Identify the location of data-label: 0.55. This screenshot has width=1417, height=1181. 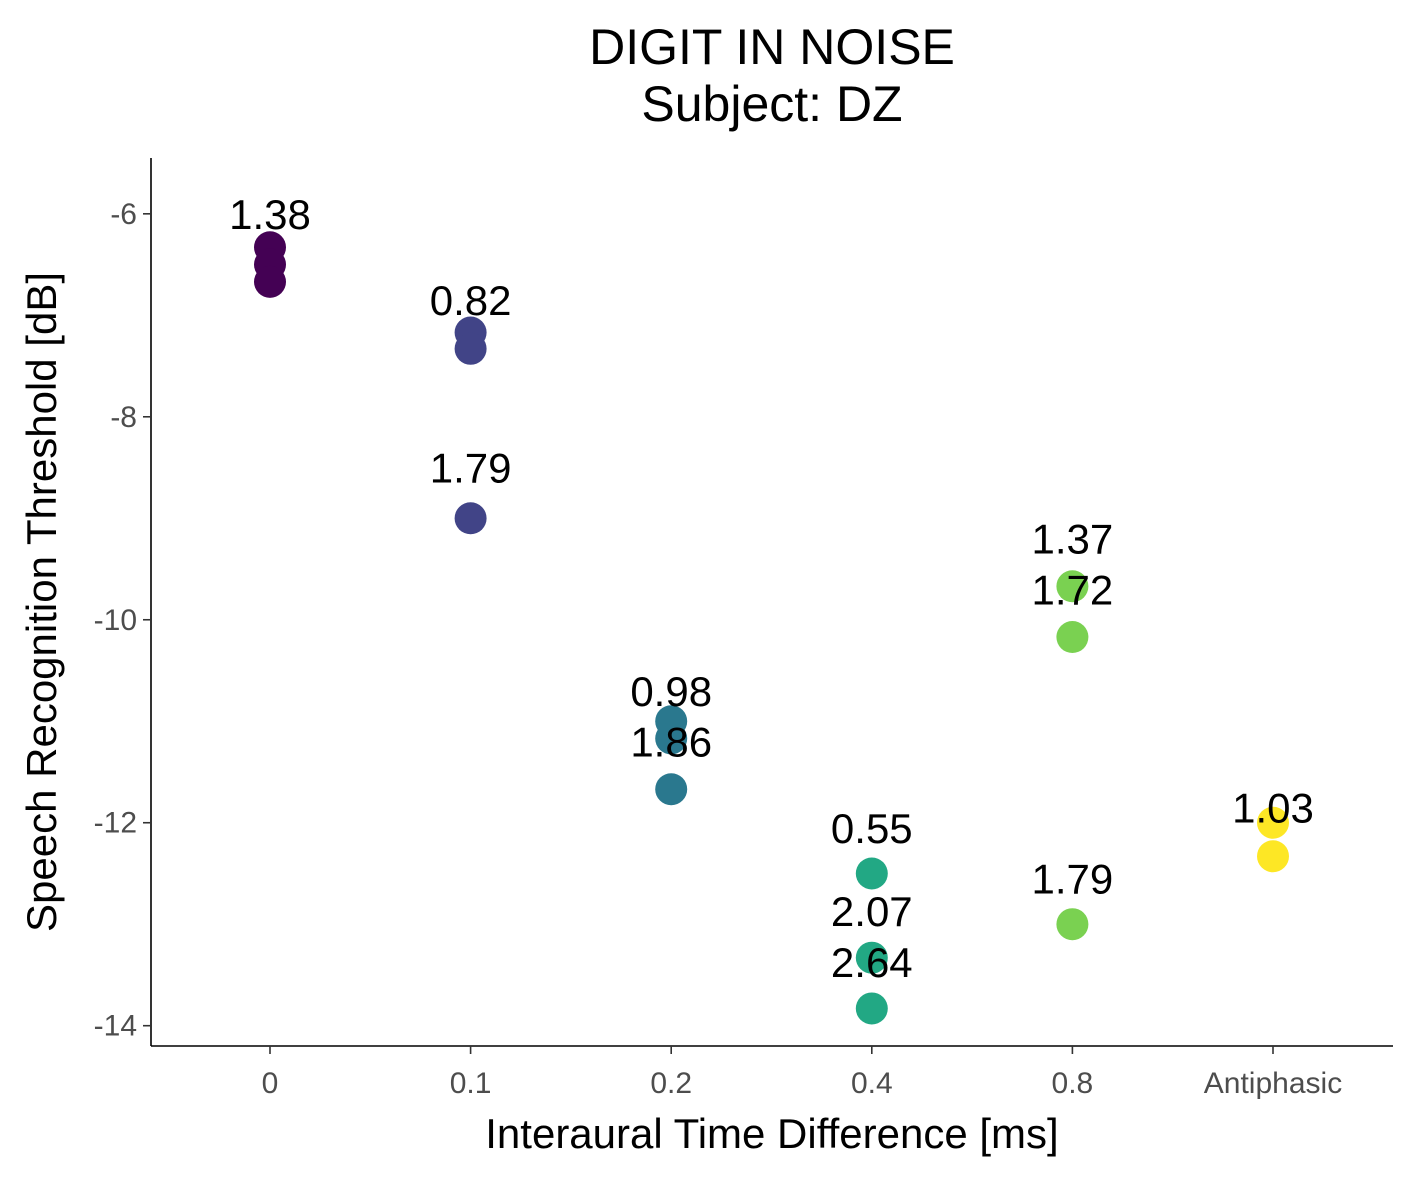
(872, 828).